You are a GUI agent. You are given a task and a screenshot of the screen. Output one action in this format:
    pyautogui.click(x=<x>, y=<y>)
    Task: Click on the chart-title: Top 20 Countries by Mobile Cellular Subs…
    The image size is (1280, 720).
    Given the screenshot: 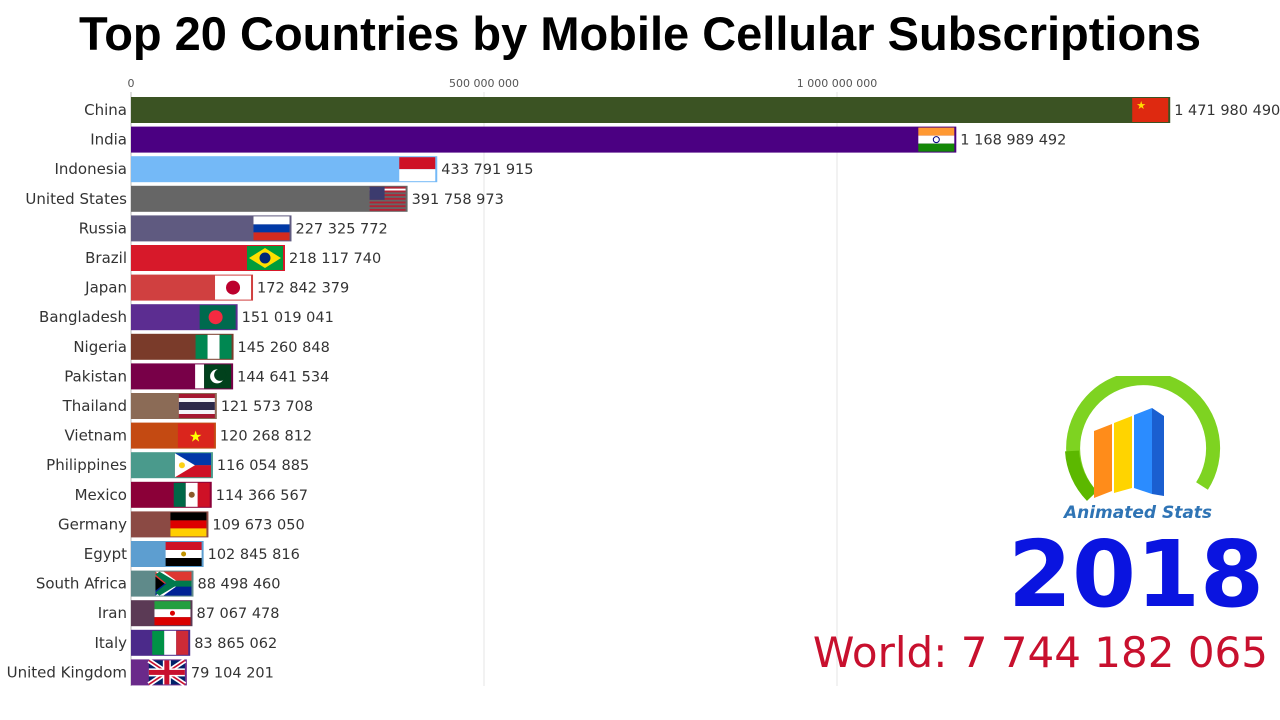 What is the action you would take?
    pyautogui.click(x=640, y=33)
    